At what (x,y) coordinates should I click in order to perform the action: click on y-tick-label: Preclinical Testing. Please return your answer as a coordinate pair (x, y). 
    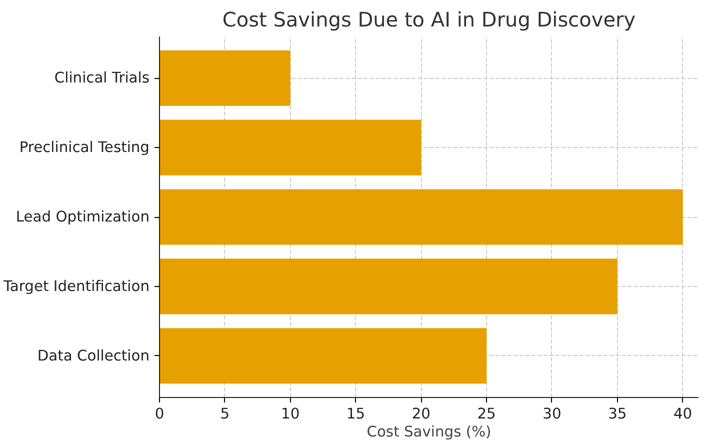
    Looking at the image, I should click on (84, 147).